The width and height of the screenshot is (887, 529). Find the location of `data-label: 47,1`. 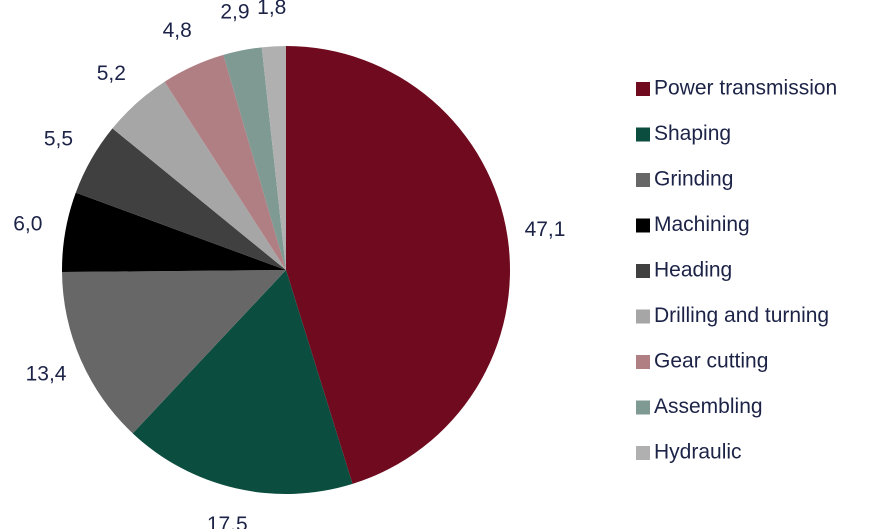

data-label: 47,1 is located at coordinates (545, 229).